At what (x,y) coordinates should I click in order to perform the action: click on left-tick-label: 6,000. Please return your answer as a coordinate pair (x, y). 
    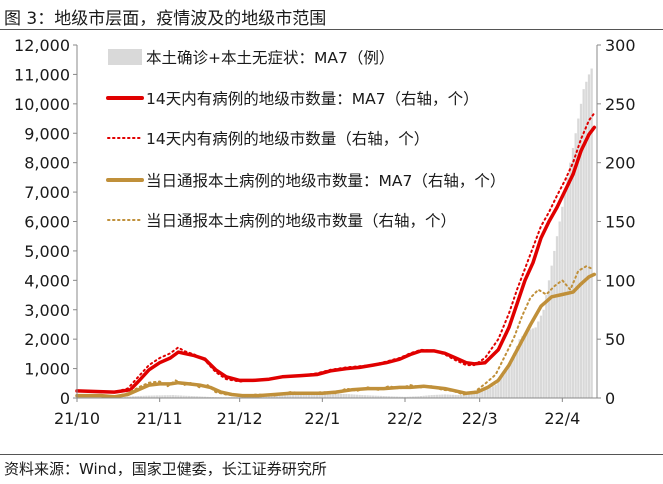
    Looking at the image, I should click on (47, 222).